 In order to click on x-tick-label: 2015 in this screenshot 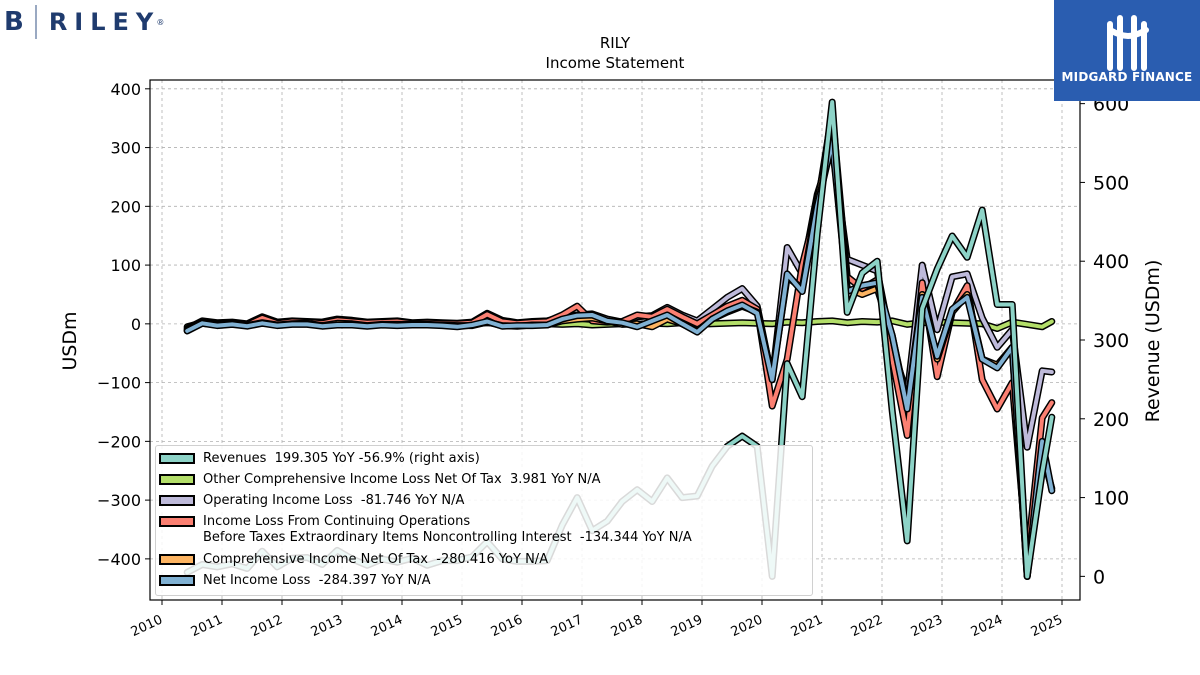, I will do `click(447, 626)`.